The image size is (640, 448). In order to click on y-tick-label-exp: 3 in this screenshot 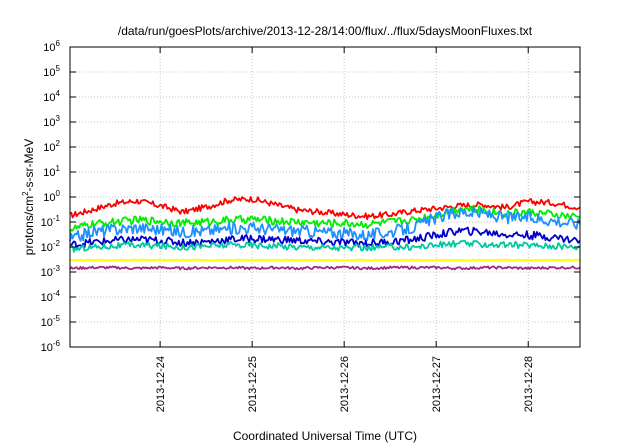, I will do `click(58, 118)`.